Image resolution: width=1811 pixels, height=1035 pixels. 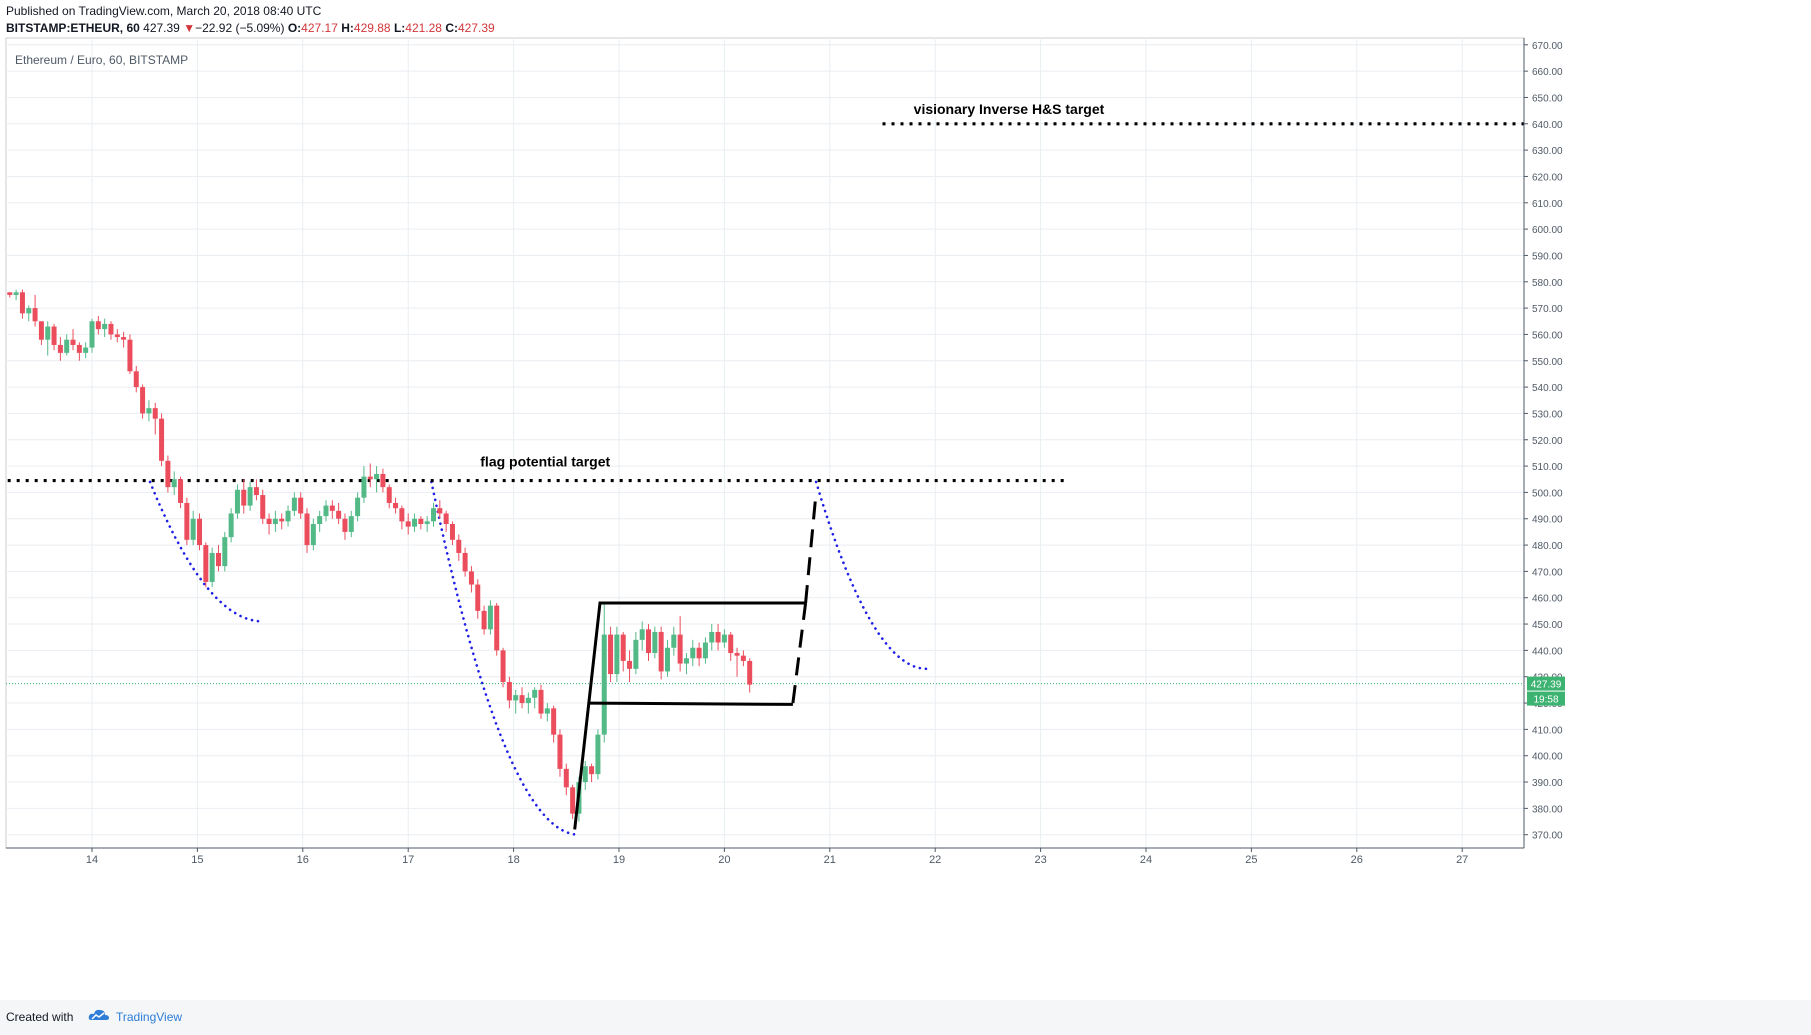 I want to click on tradingview-cloud-icon, so click(x=99, y=1015).